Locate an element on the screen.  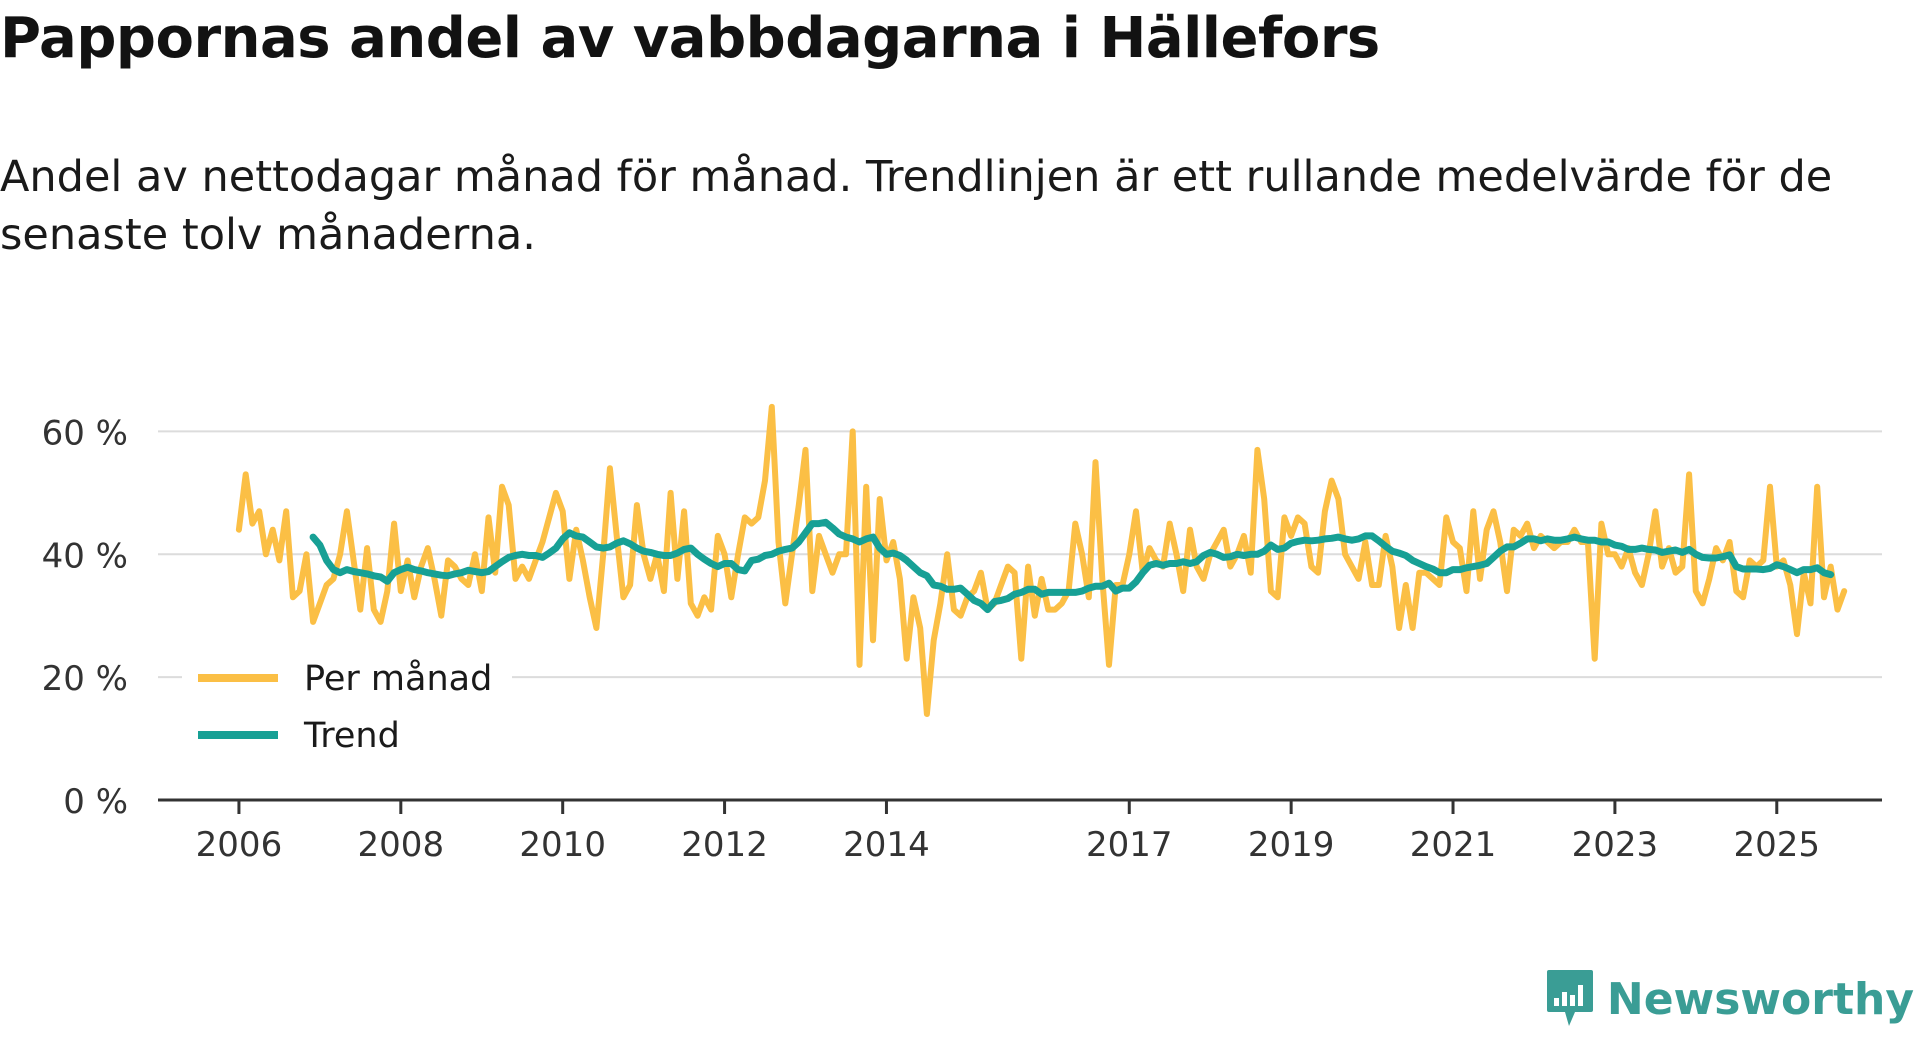
newsworthy-brand: Newsworthy is located at coordinates (1729, 999).